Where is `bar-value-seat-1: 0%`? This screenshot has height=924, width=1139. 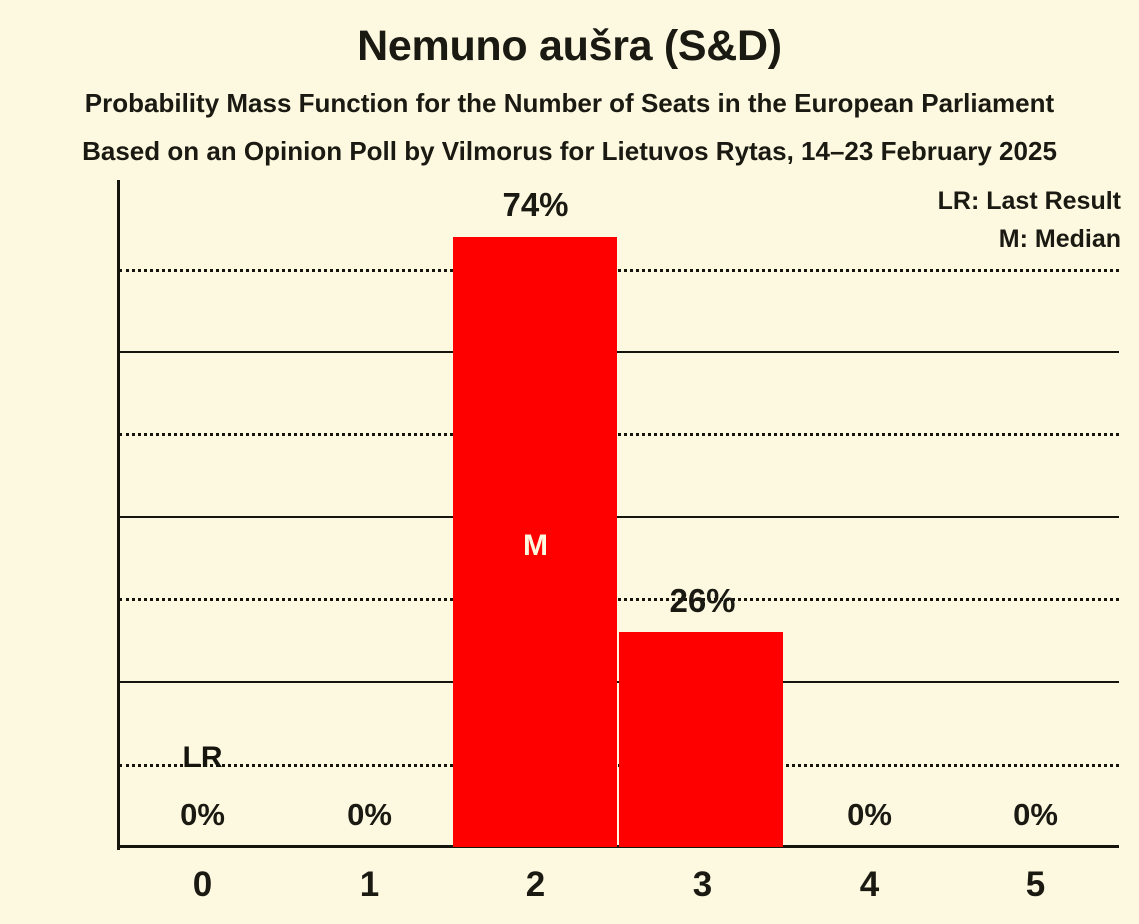
bar-value-seat-1: 0% is located at coordinates (369, 814).